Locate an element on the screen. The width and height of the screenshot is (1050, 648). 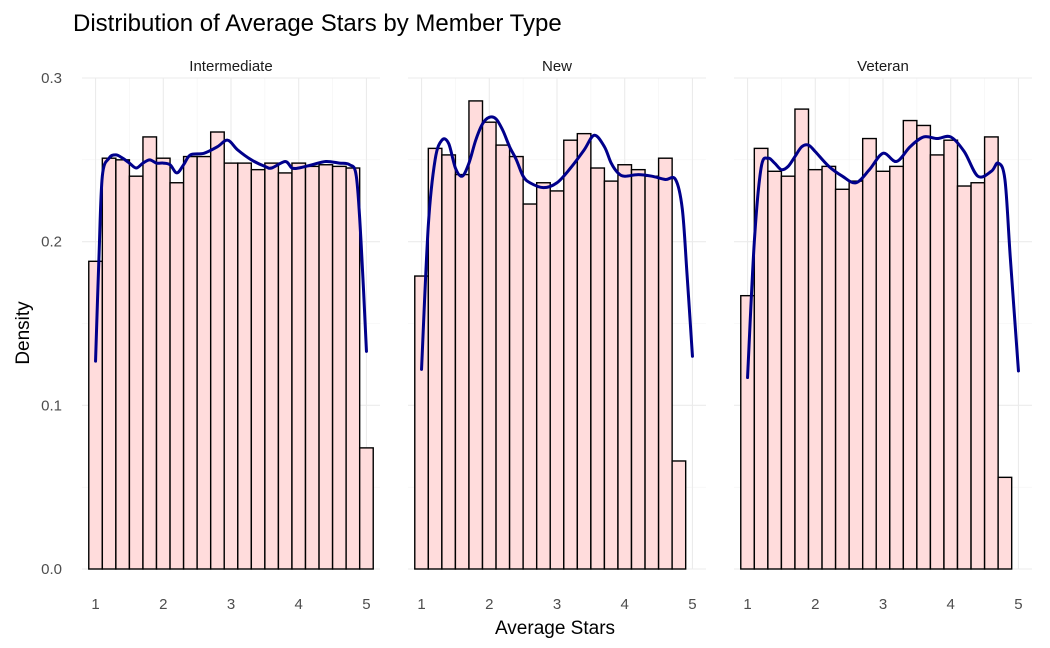
x-axis-title: Average Stars is located at coordinates (555, 628).